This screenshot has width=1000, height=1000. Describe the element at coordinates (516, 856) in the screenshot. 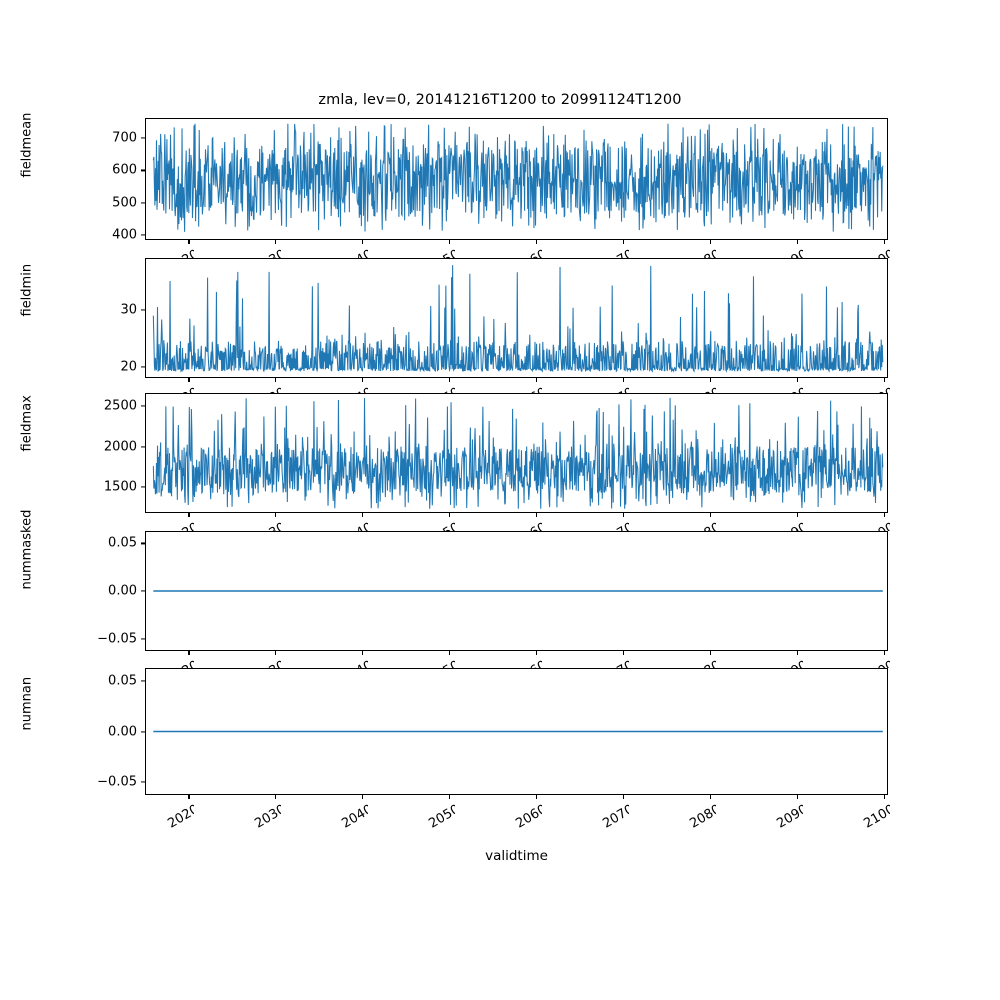

I see `x-axis-label: validtime` at that location.